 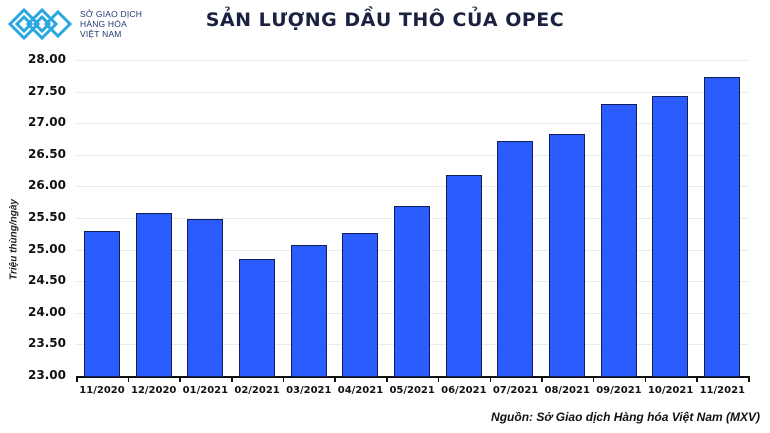 What do you see at coordinates (47, 59) in the screenshot?
I see `y-tick-label: 28.00` at bounding box center [47, 59].